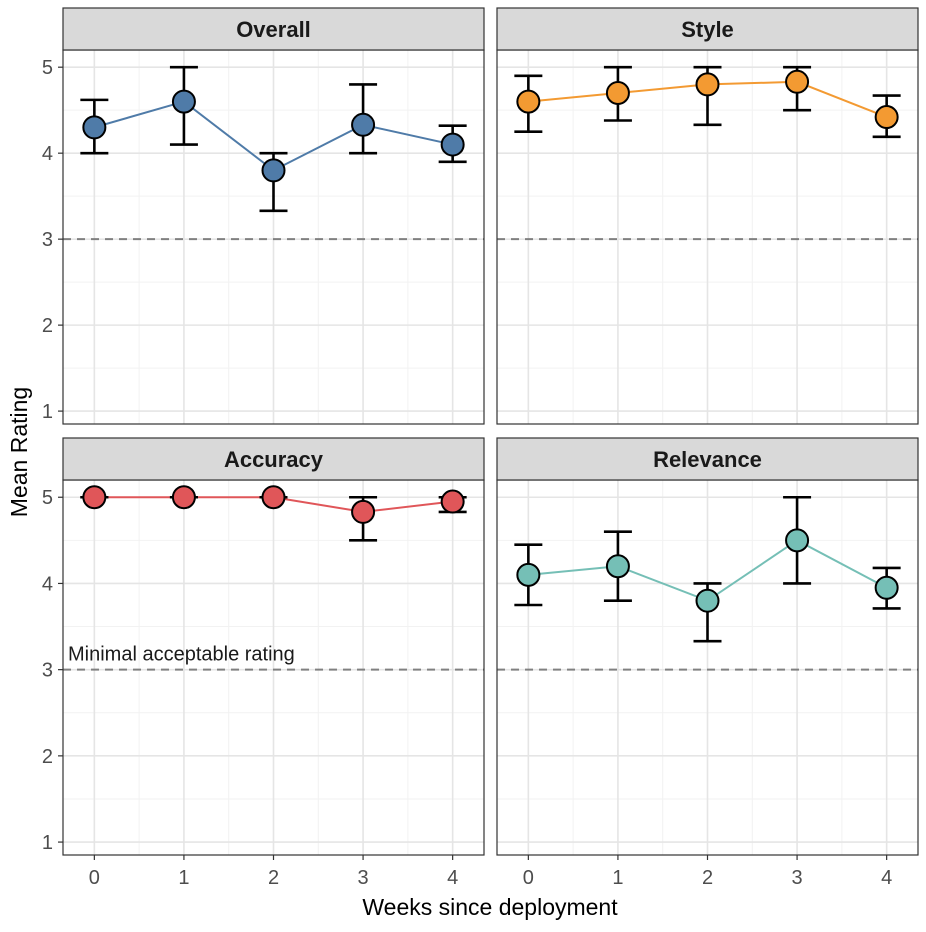 The image size is (926, 932). I want to click on strip-title-overall: Overall, so click(273, 29).